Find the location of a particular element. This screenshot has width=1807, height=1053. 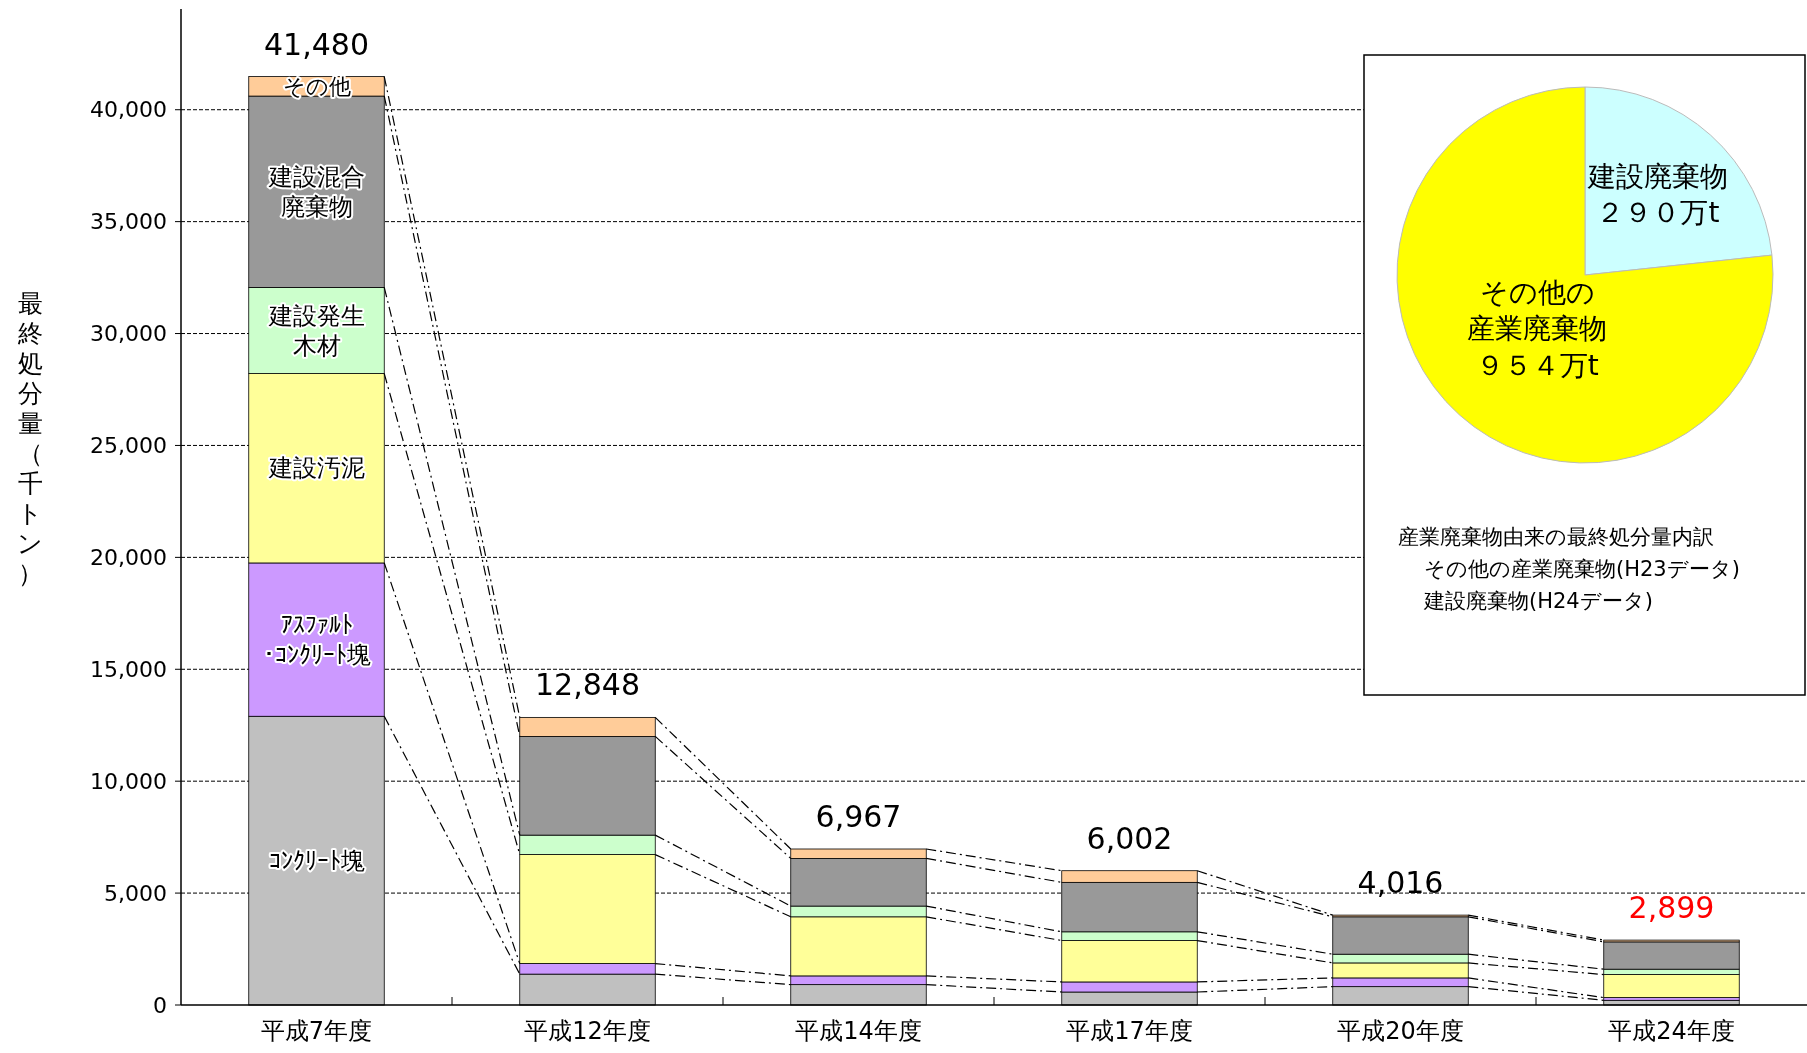

total-label: 6,967 is located at coordinates (858, 816).